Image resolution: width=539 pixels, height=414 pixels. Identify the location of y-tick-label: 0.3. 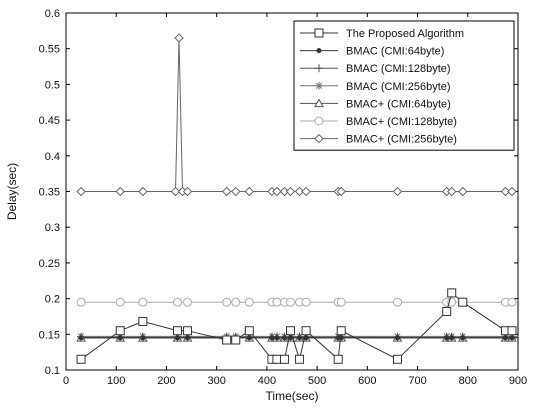
(52, 228).